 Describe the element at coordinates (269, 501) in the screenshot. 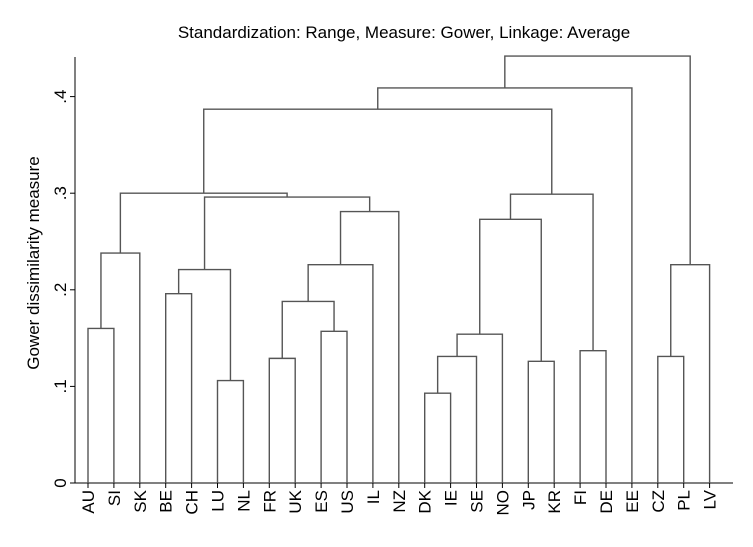

I see `leaf-label-fr: FR` at that location.